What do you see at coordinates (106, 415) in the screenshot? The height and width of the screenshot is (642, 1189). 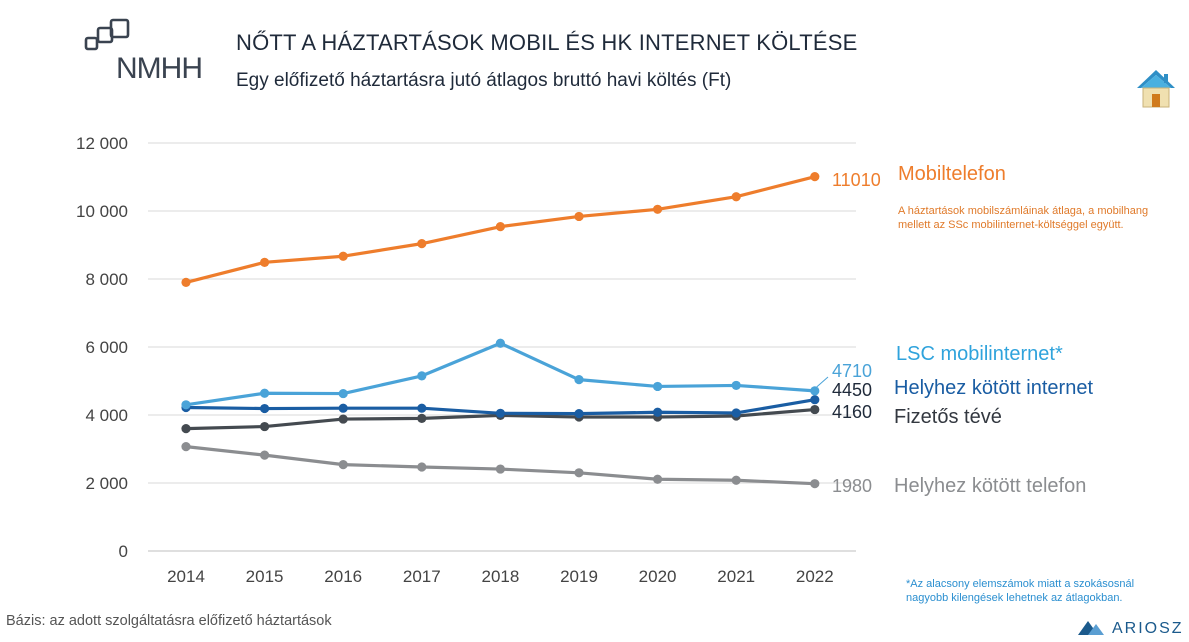 I see `y-tick-label: 4 000` at bounding box center [106, 415].